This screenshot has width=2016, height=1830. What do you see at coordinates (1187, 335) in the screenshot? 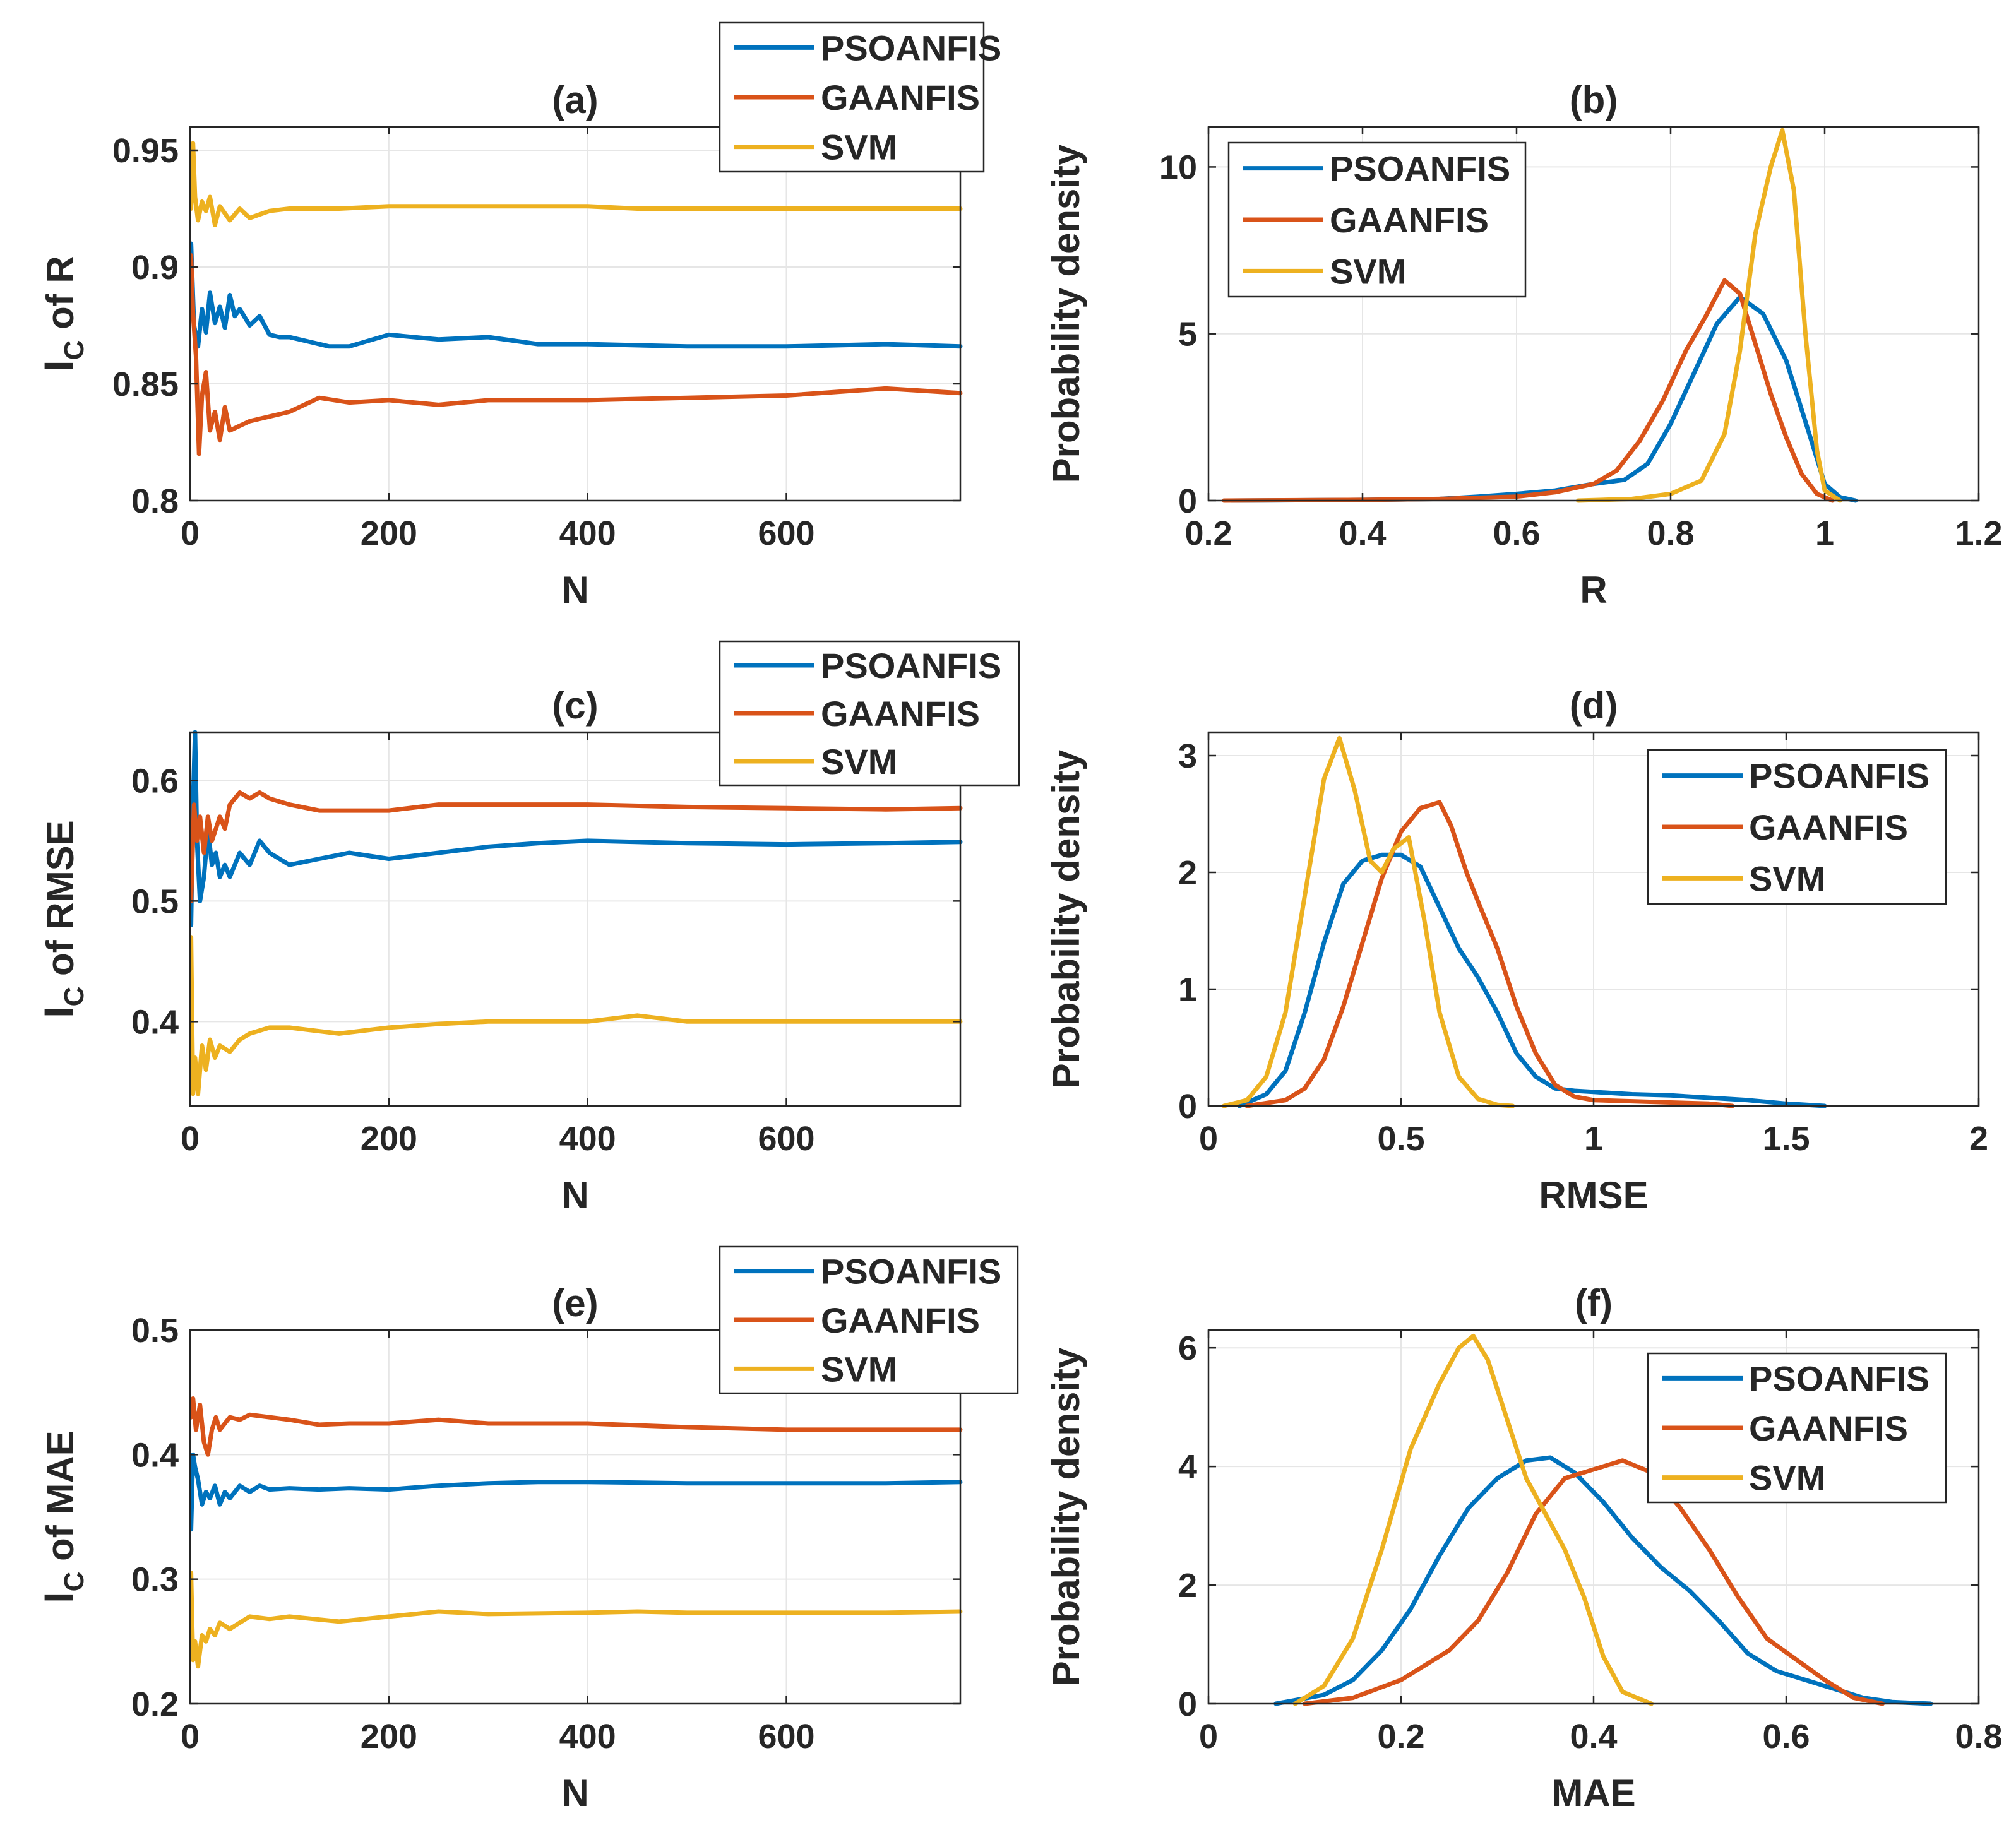
I see `y-tick-label: 5` at bounding box center [1187, 335].